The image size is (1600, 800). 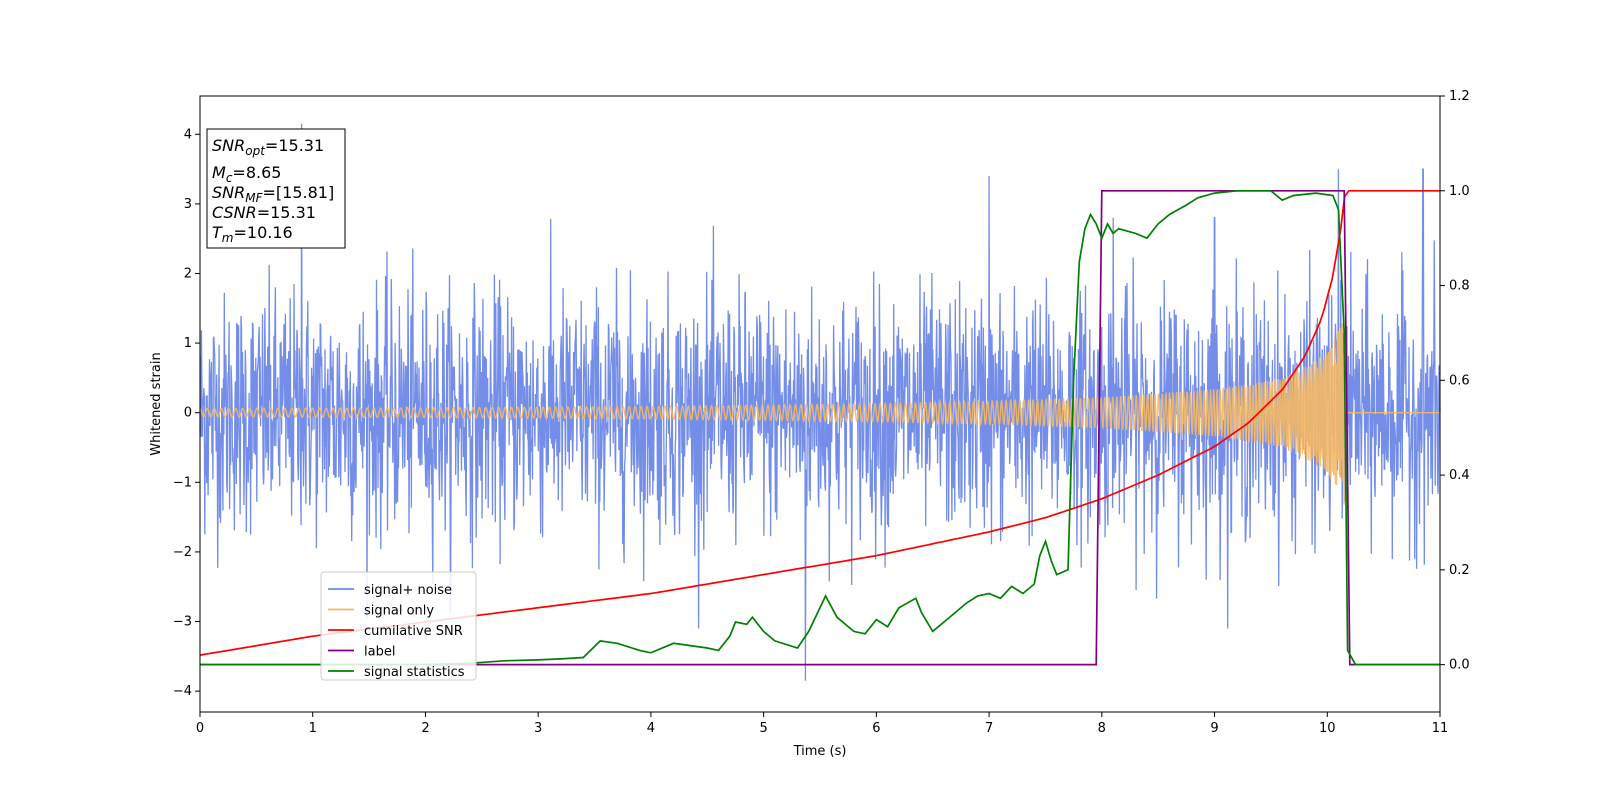 I want to click on x-tick-label: 9, so click(x=1214, y=728).